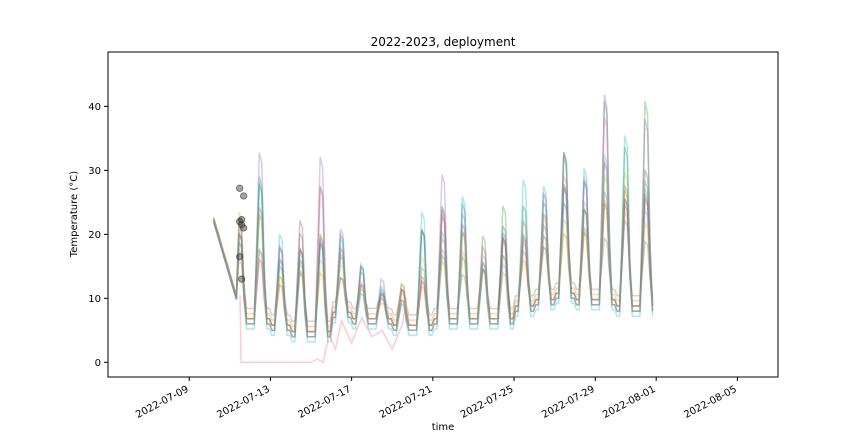 The height and width of the screenshot is (432, 864). Describe the element at coordinates (94, 235) in the screenshot. I see `y-tick-label: 20` at that location.